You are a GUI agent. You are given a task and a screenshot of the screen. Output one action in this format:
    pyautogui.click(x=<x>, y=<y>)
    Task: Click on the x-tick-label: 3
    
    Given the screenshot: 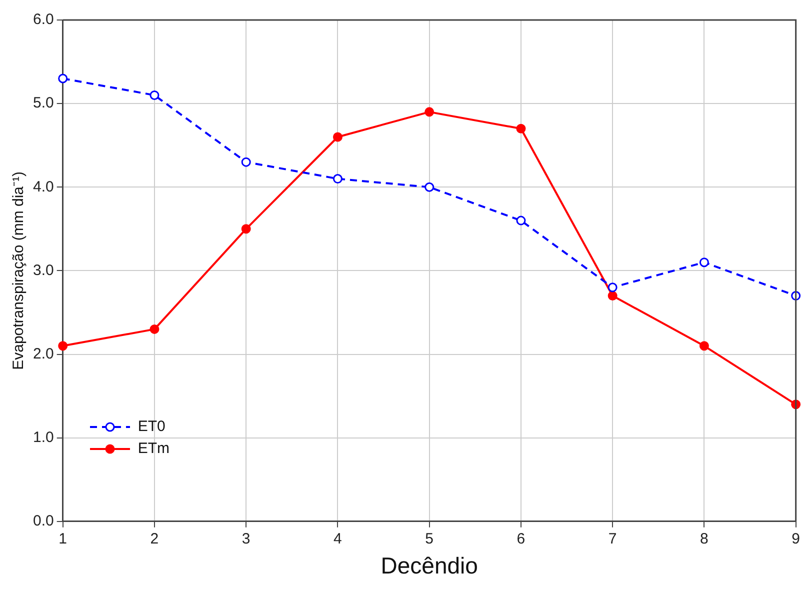 What is the action you would take?
    pyautogui.click(x=246, y=539)
    